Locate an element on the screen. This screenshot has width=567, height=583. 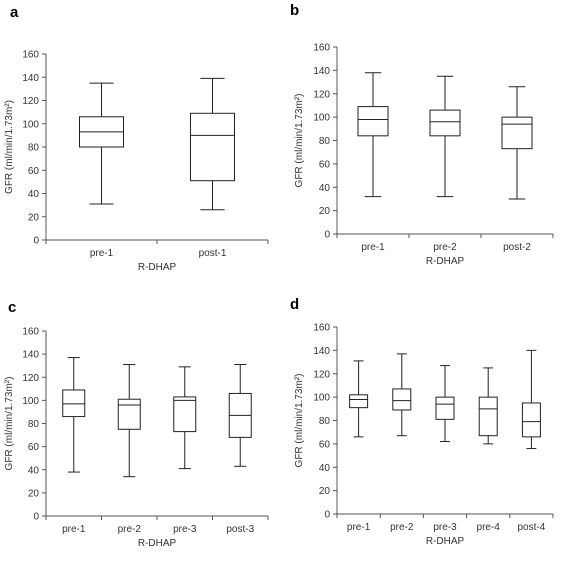
x-tick-label: post-3 is located at coordinates (240, 529).